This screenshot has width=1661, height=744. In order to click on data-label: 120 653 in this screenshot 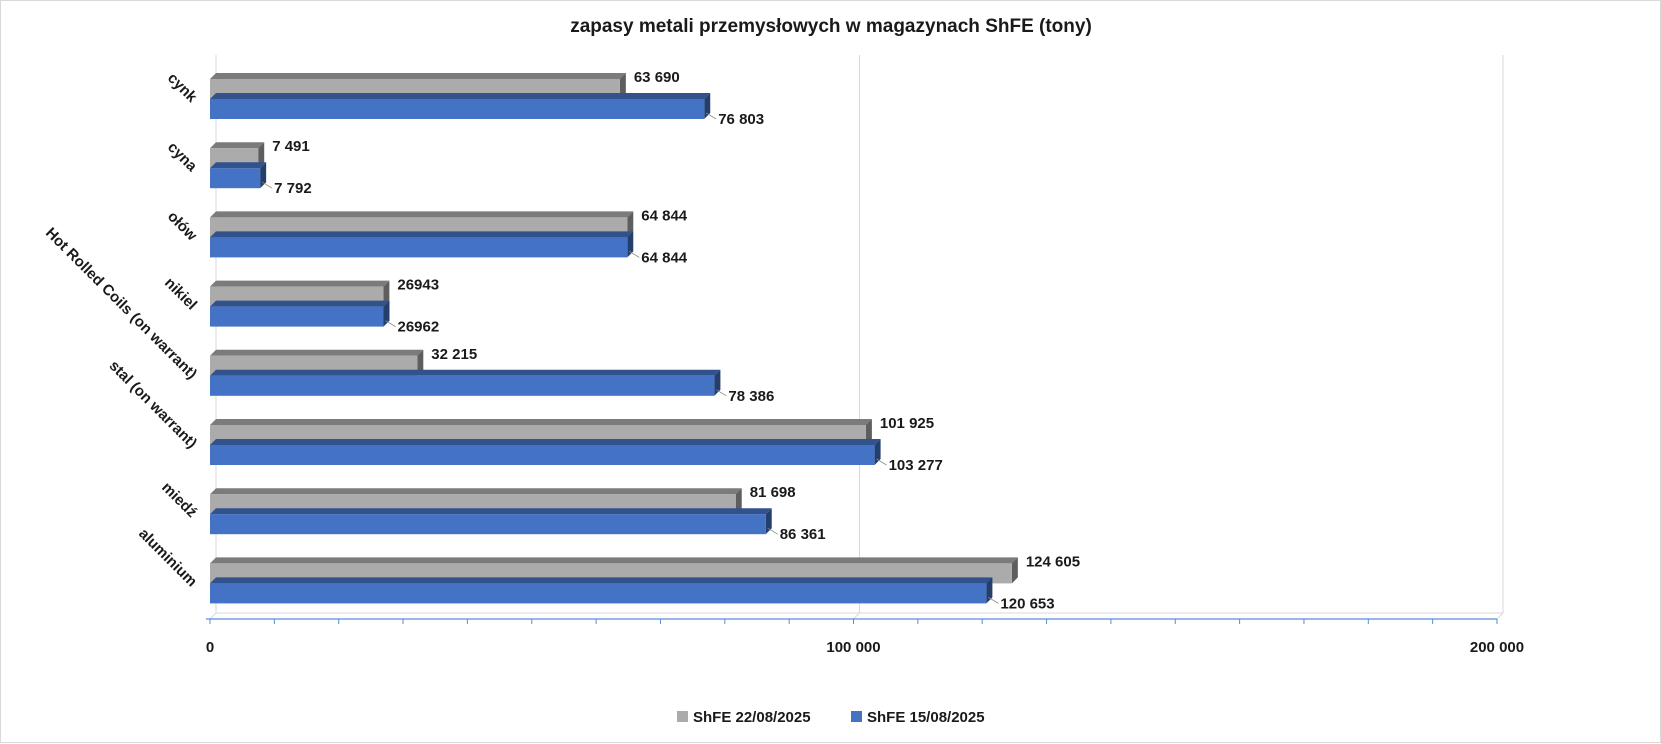, I will do `click(1027, 603)`.